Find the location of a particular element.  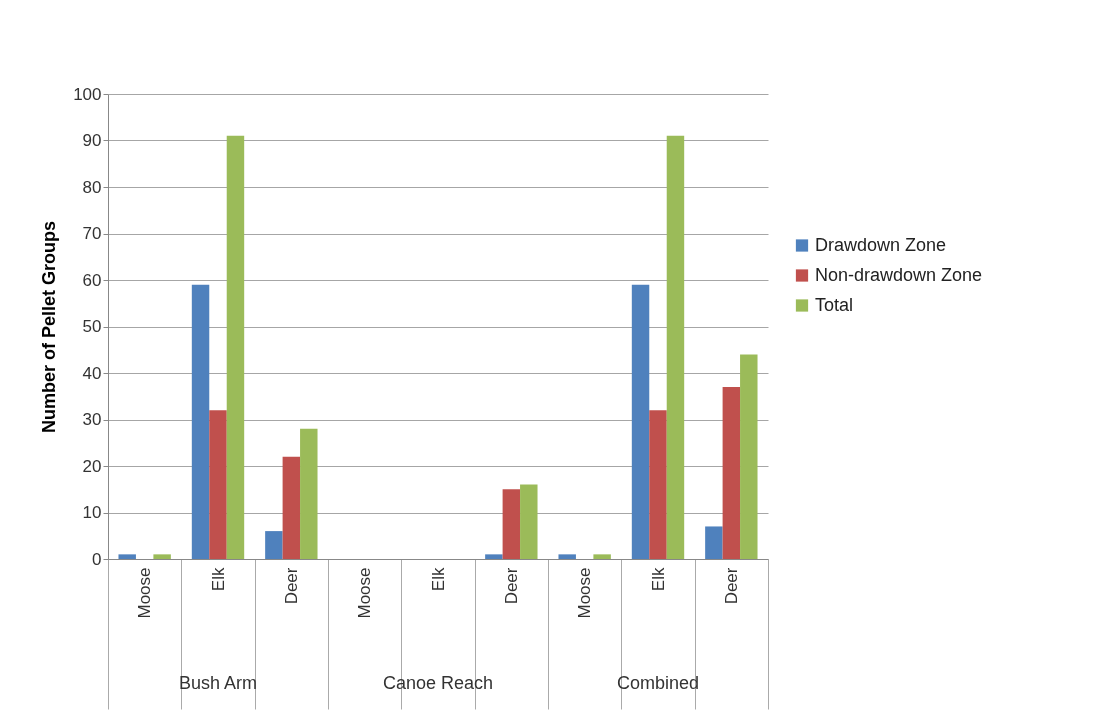

y-tick-label: 80 is located at coordinates (92, 187).